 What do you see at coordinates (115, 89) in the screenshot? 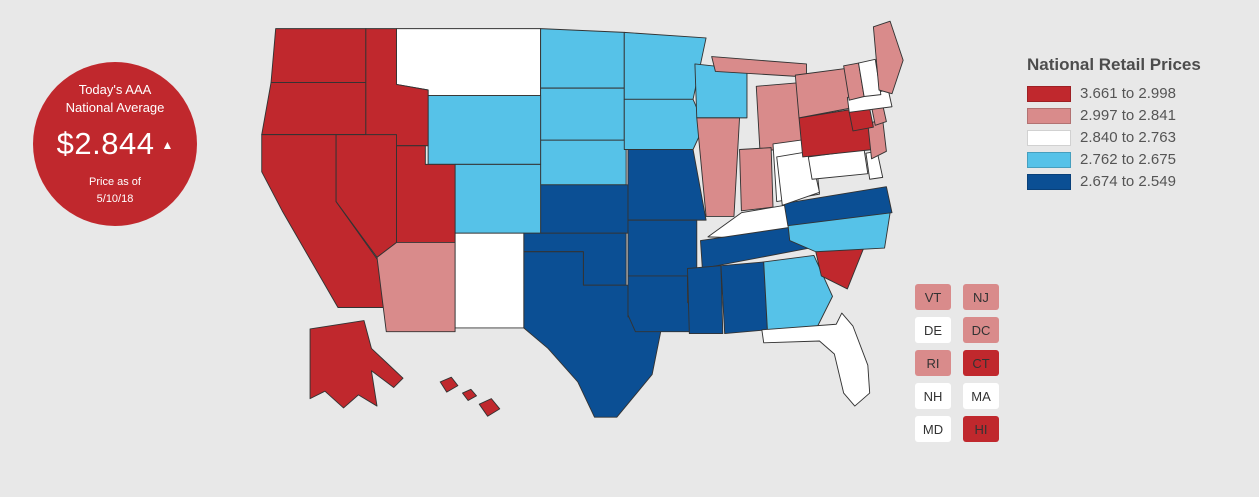
I see `badge-title-line1: Today's AAA` at bounding box center [115, 89].